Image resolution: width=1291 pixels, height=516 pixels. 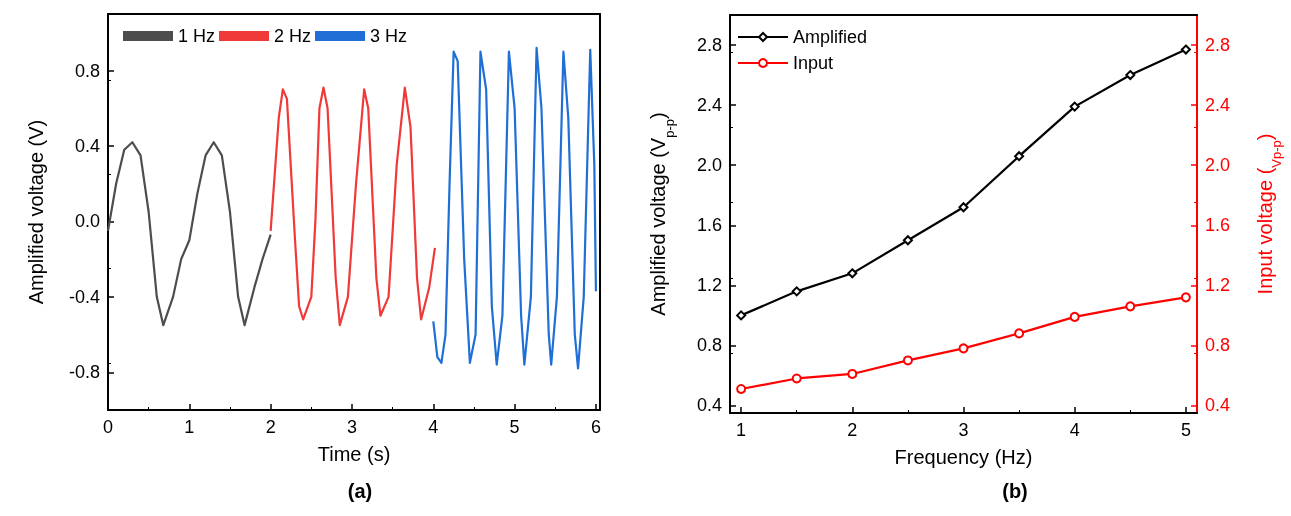 I want to click on y-tick-label: 1.6, so click(x=709, y=225).